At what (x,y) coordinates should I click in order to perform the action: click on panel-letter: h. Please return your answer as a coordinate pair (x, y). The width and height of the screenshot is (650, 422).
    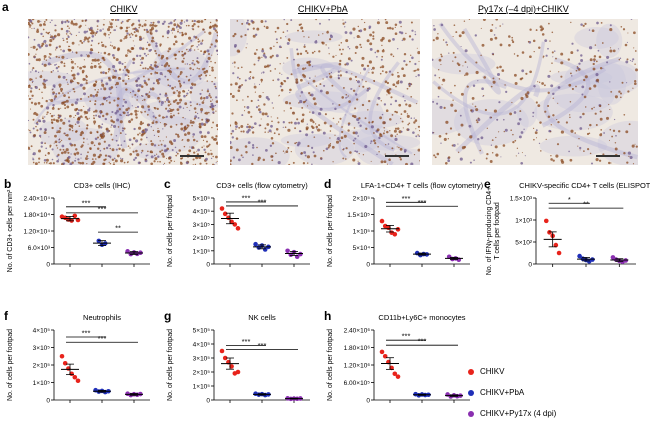
    Looking at the image, I should click on (327, 316).